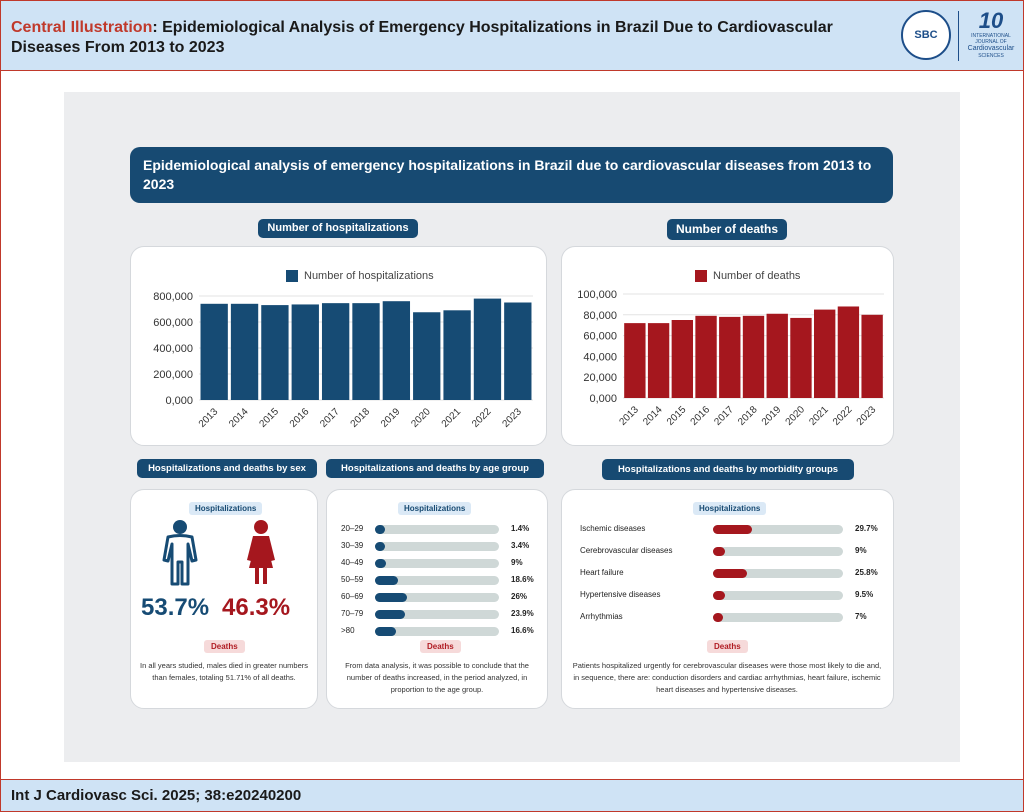 The image size is (1024, 812). I want to click on age-deaths-label: Deaths, so click(440, 646).